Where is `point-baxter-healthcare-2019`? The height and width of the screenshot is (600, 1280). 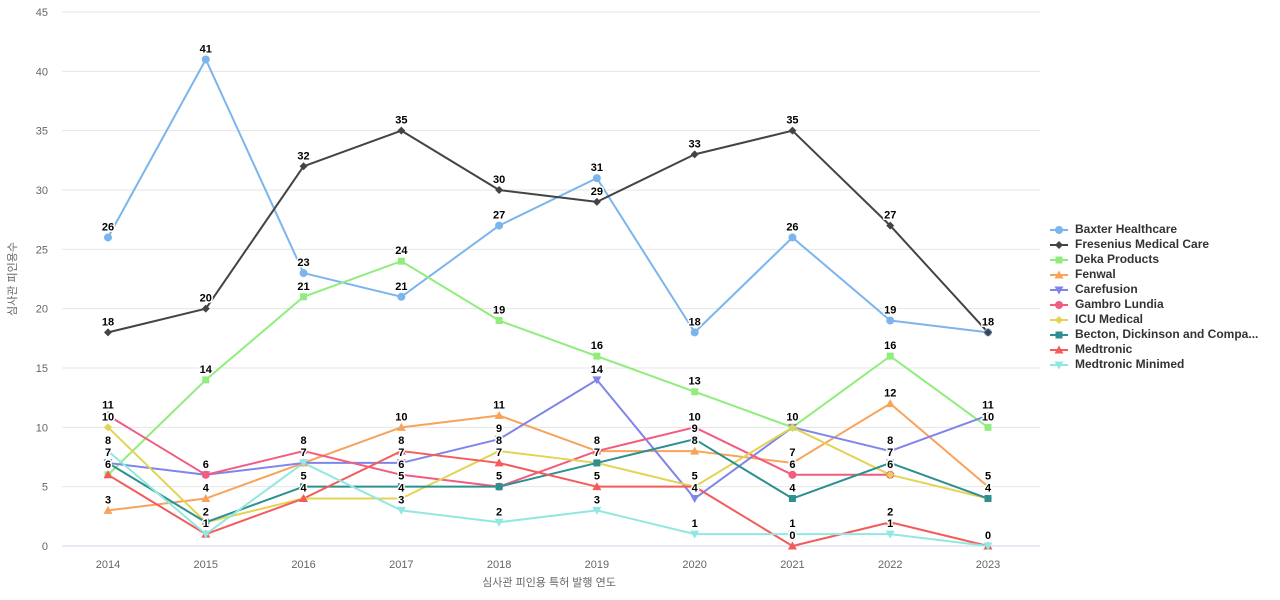
point-baxter-healthcare-2019 is located at coordinates (596, 178).